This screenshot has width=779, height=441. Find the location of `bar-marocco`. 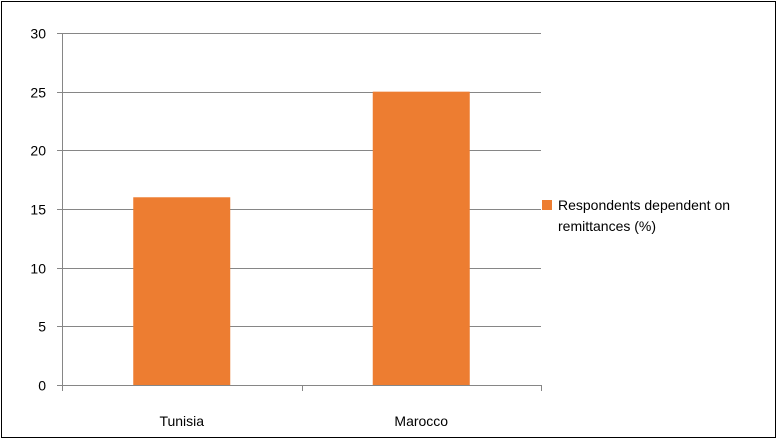

bar-marocco is located at coordinates (421, 238).